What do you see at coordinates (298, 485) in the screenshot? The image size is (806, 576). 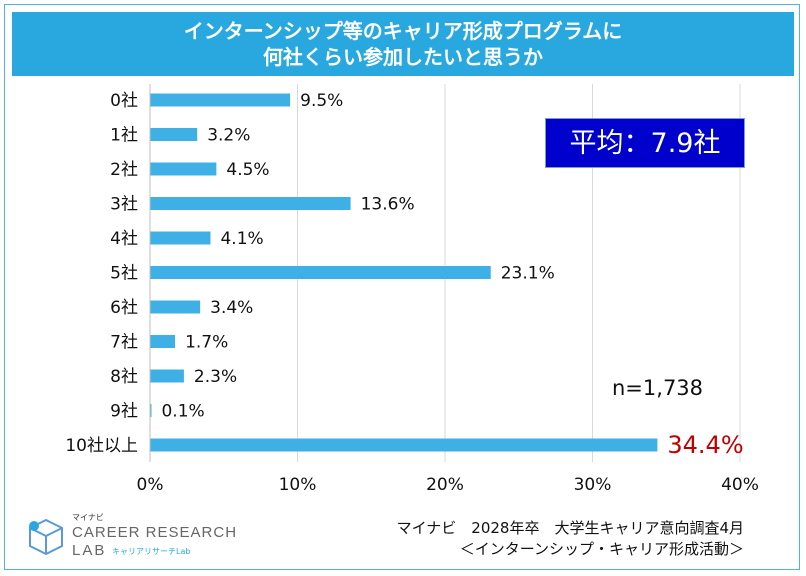 I see `x-tick-label: 10%` at bounding box center [298, 485].